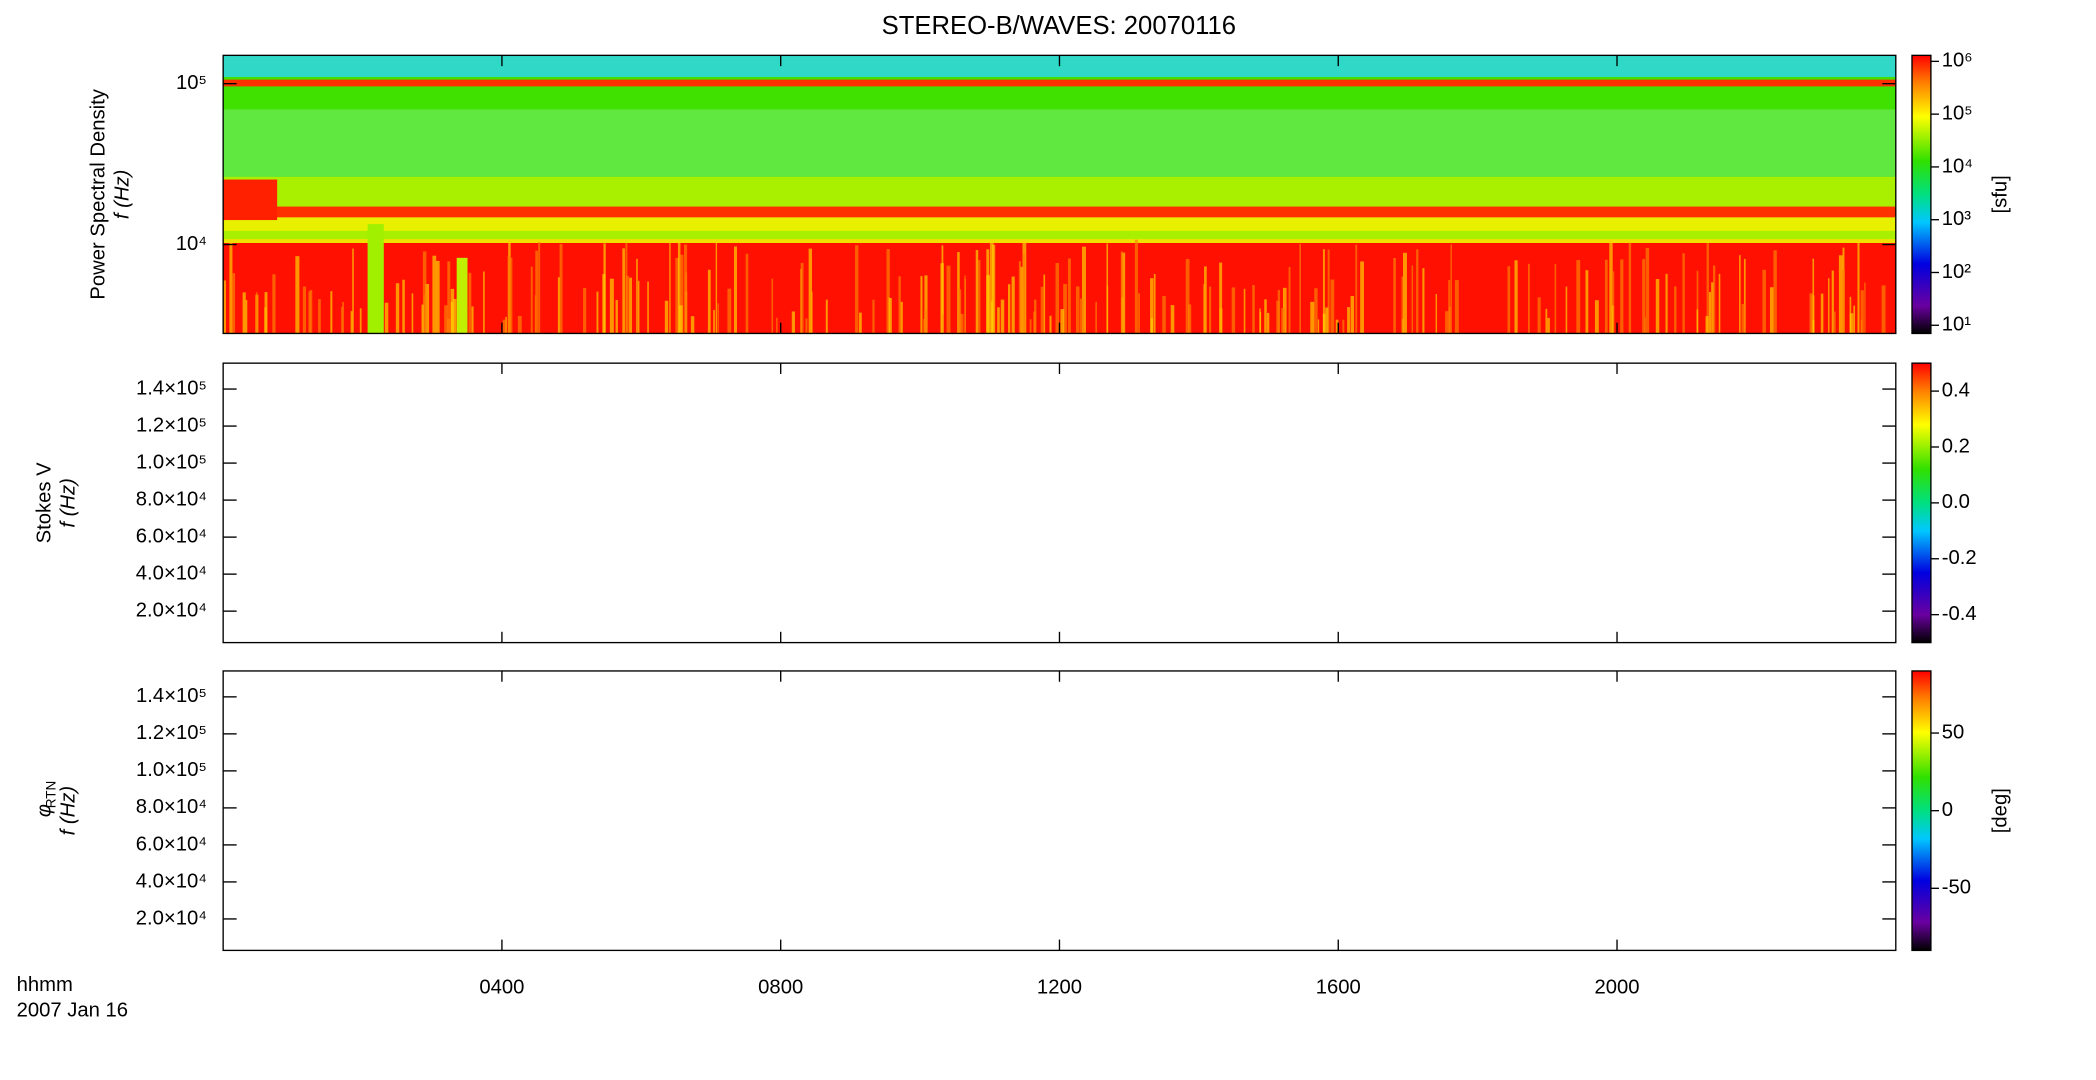 Image resolution: width=2096 pixels, height=1080 pixels. I want to click on colorbar-tick-label: 10⁵, so click(1957, 113).